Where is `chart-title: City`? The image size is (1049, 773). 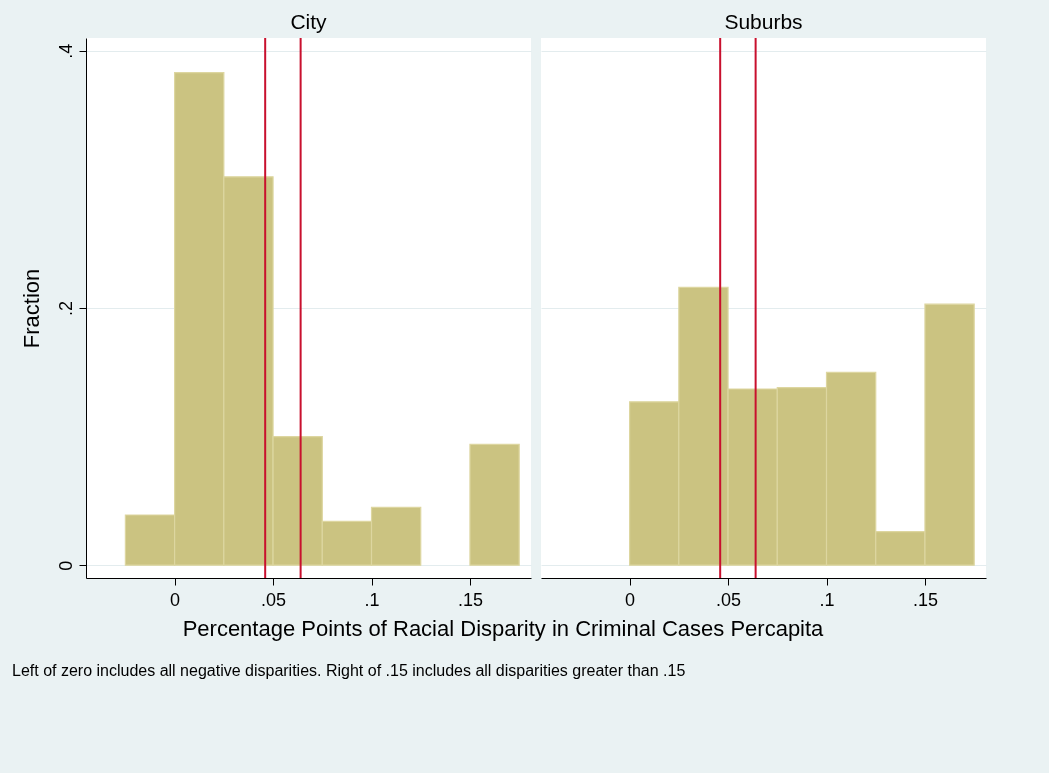 chart-title: City is located at coordinates (309, 21).